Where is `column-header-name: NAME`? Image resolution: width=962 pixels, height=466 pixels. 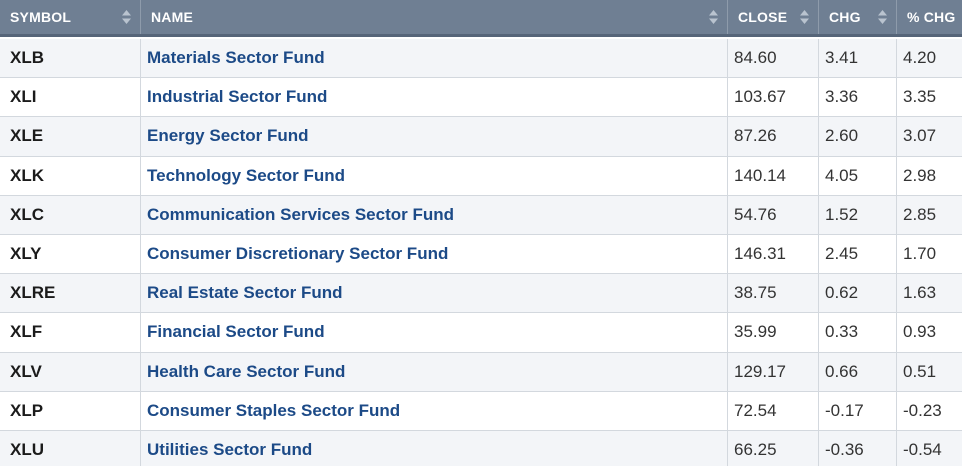 column-header-name: NAME is located at coordinates (434, 17).